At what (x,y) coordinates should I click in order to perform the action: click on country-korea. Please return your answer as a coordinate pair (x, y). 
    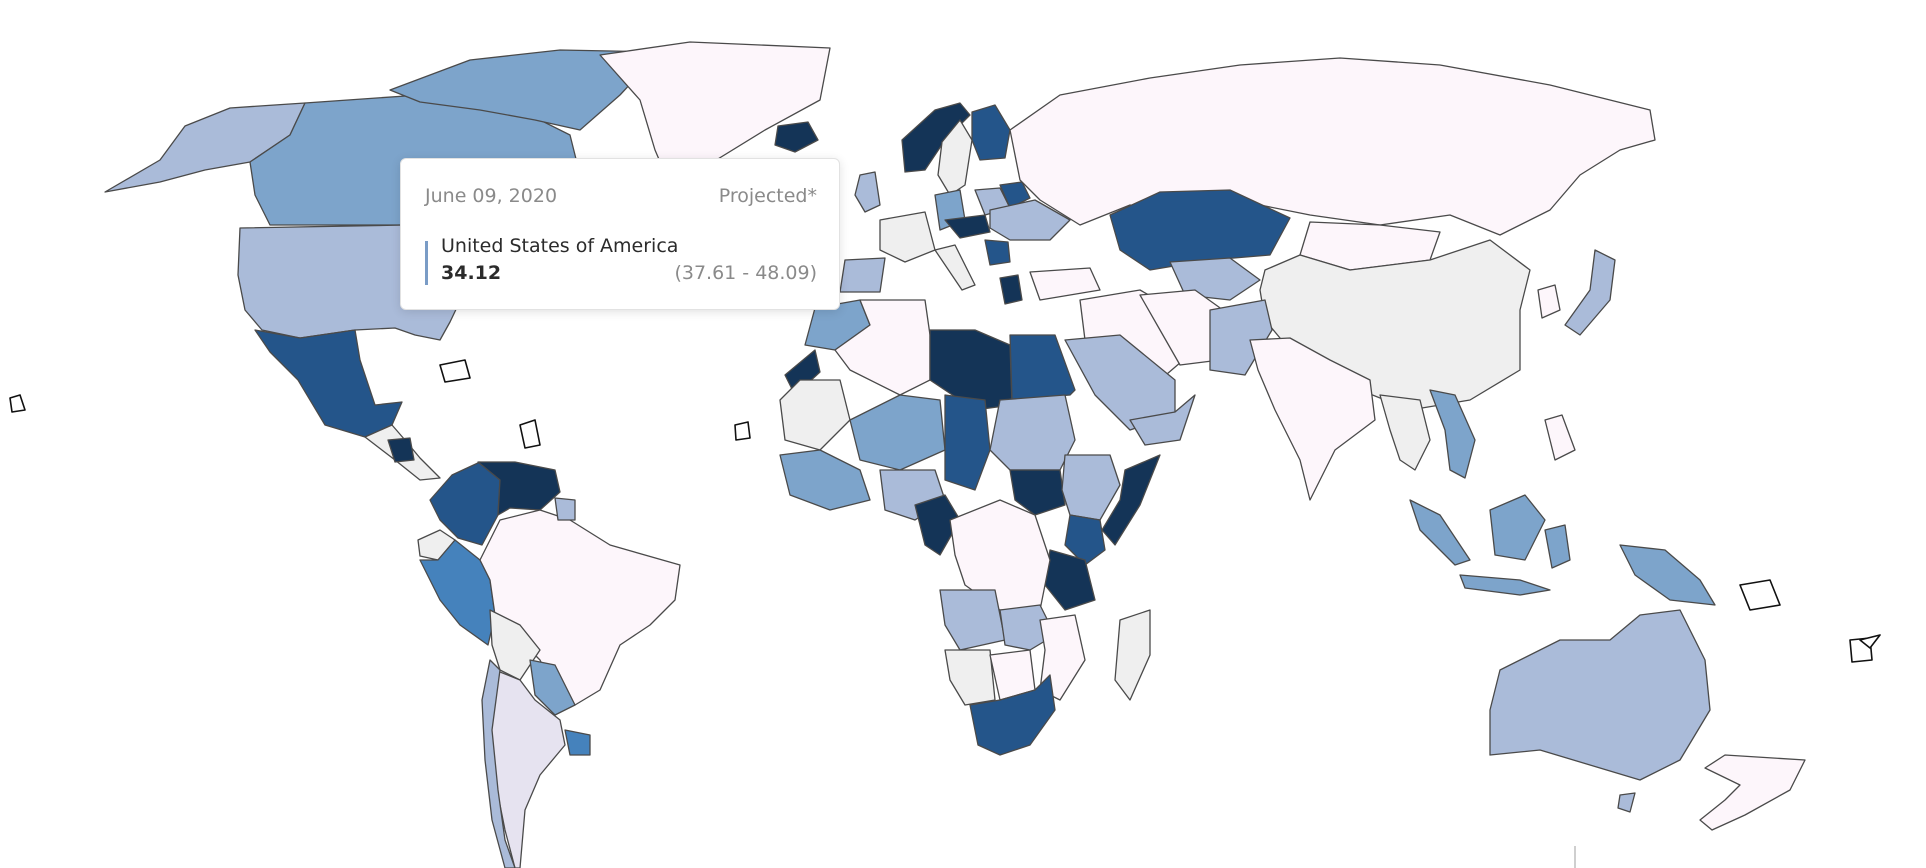
    Looking at the image, I should click on (1549, 301).